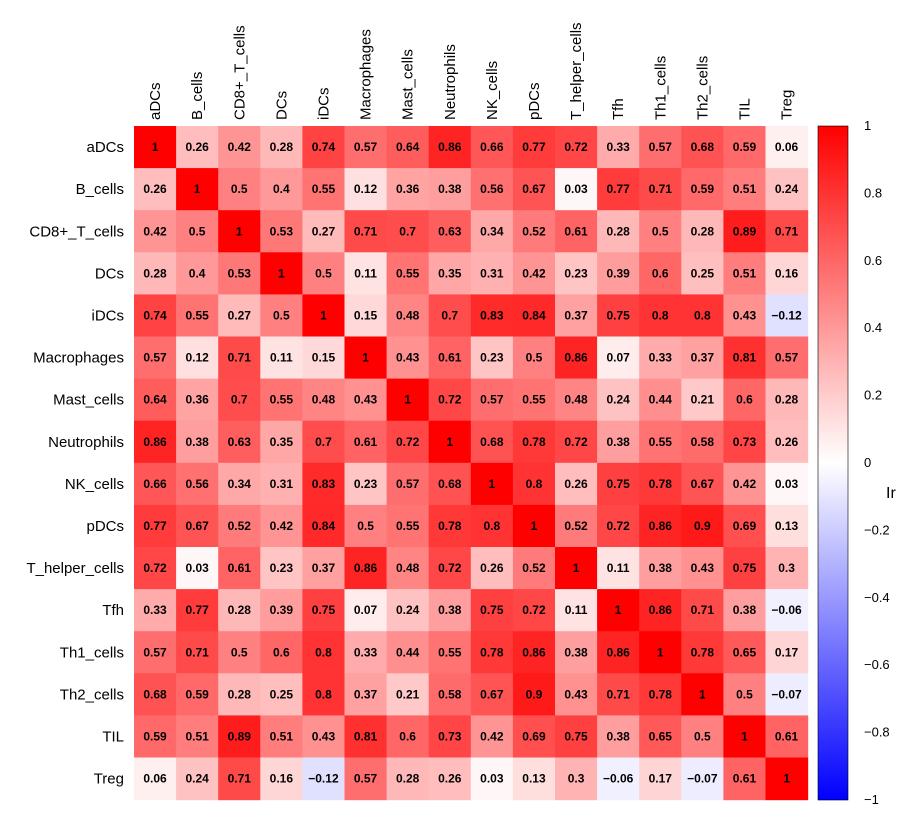 The height and width of the screenshot is (822, 898). I want to click on cell-value: 0.61, so click(240, 568).